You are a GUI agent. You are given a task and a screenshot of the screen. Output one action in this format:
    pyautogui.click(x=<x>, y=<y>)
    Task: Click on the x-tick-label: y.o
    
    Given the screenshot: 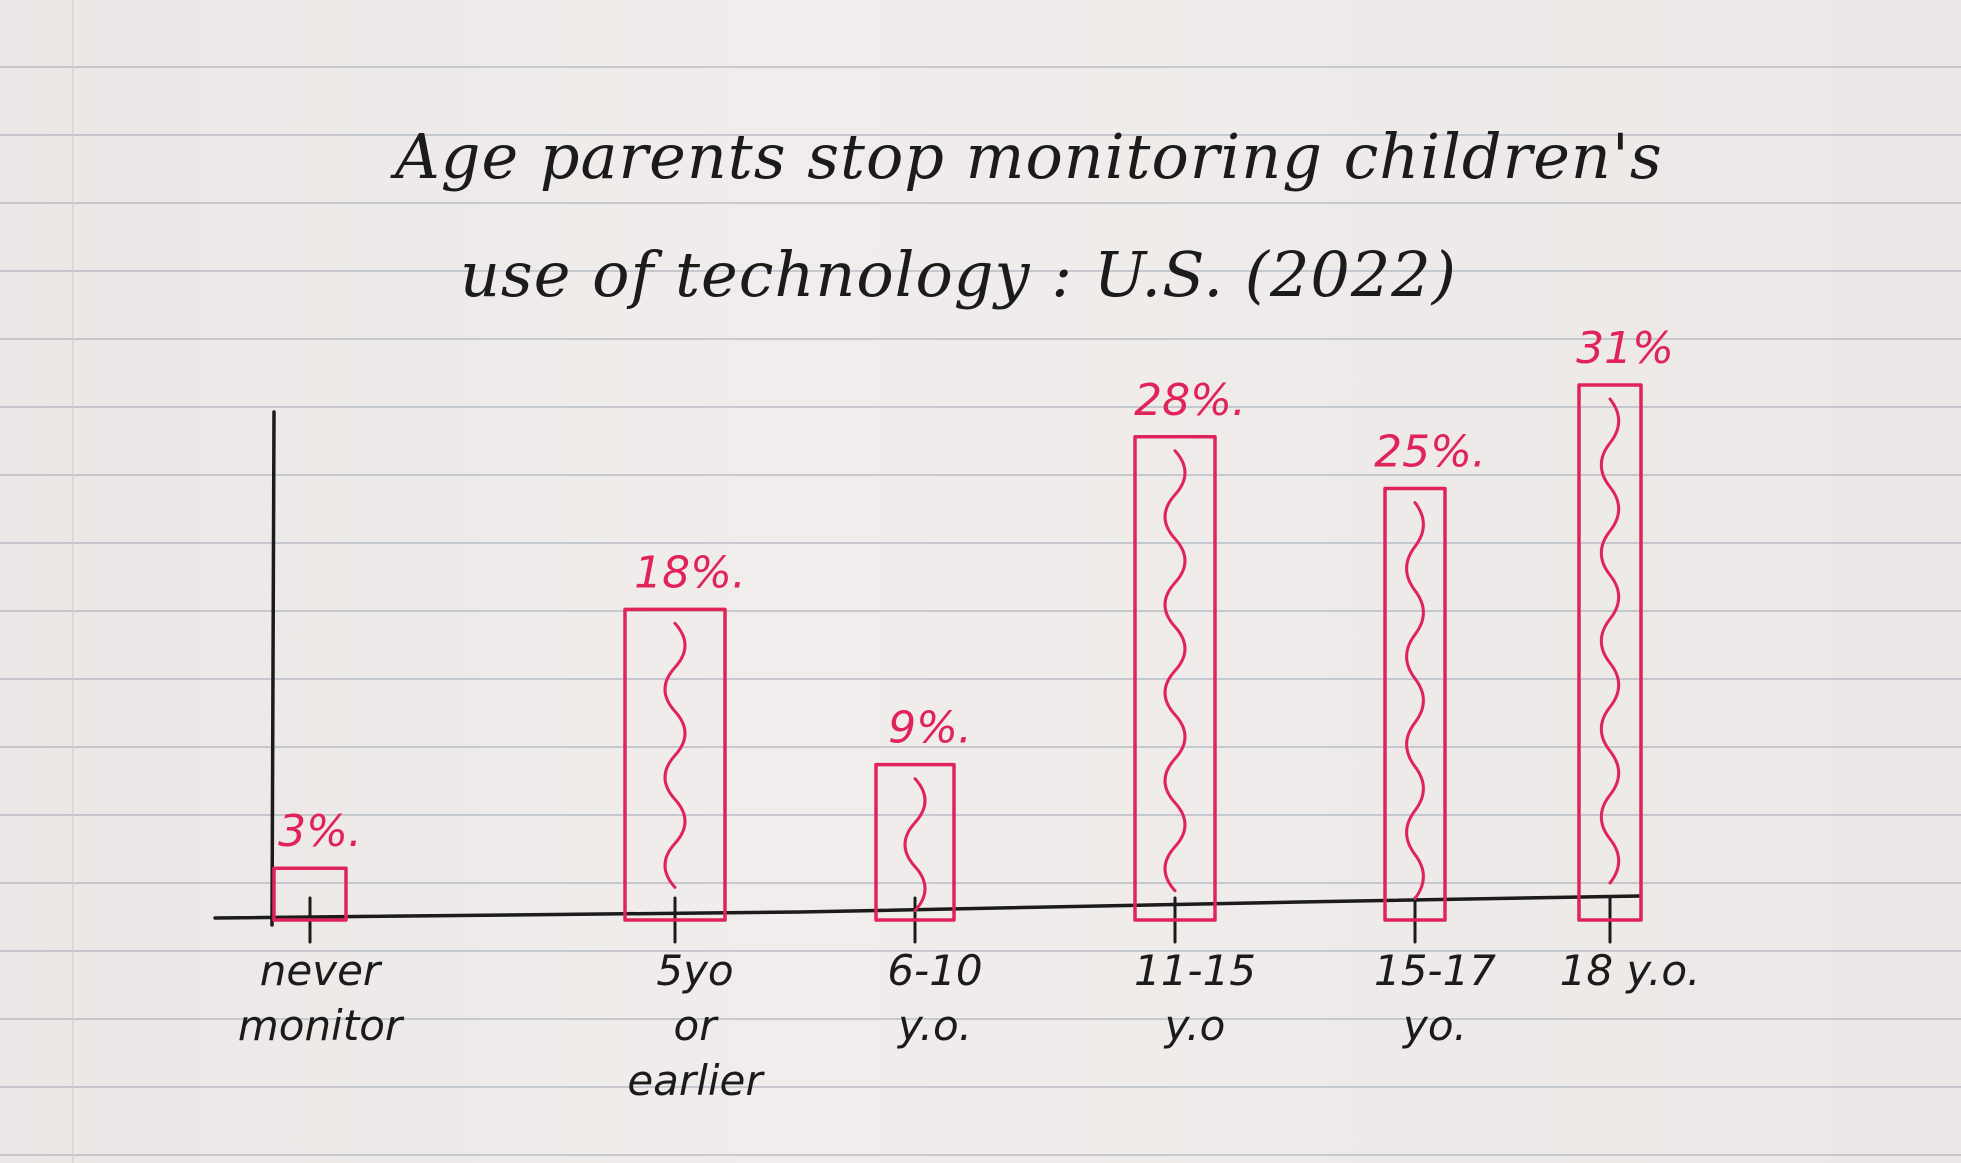 What is the action you would take?
    pyautogui.click(x=1194, y=1025)
    